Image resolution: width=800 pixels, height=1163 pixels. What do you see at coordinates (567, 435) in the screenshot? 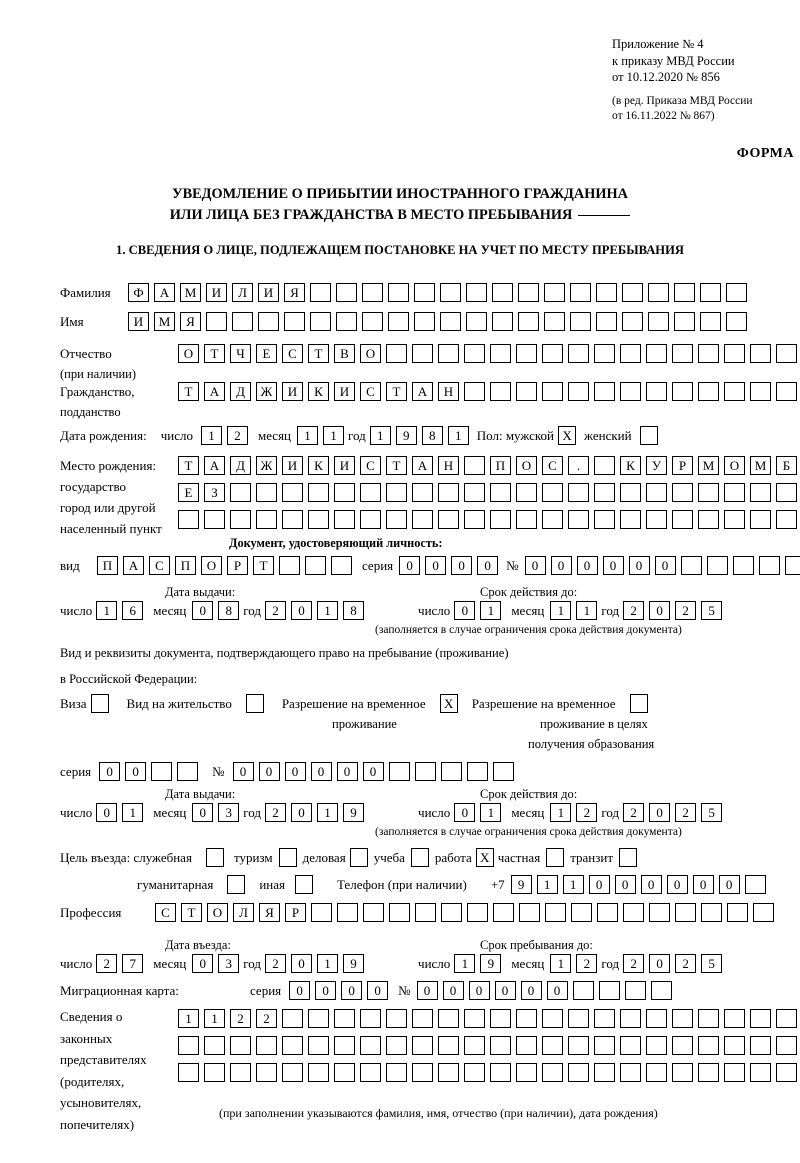
I see `sex-male-checkbox: X` at bounding box center [567, 435].